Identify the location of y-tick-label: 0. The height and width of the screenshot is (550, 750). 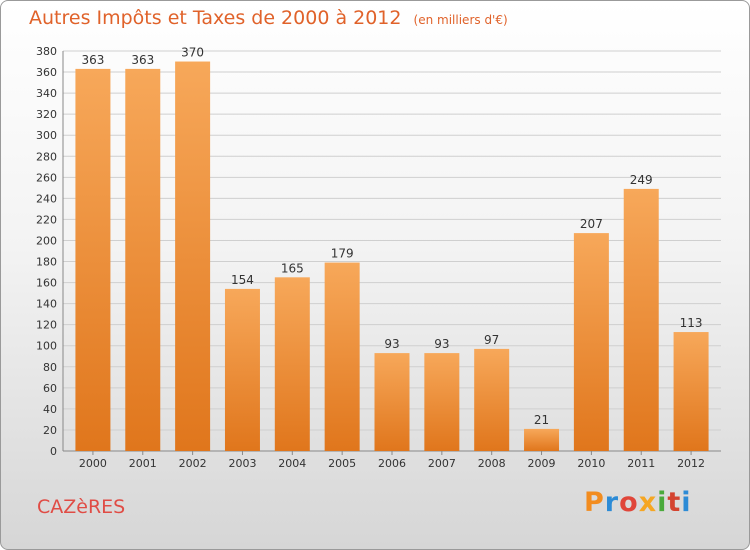
(53, 451).